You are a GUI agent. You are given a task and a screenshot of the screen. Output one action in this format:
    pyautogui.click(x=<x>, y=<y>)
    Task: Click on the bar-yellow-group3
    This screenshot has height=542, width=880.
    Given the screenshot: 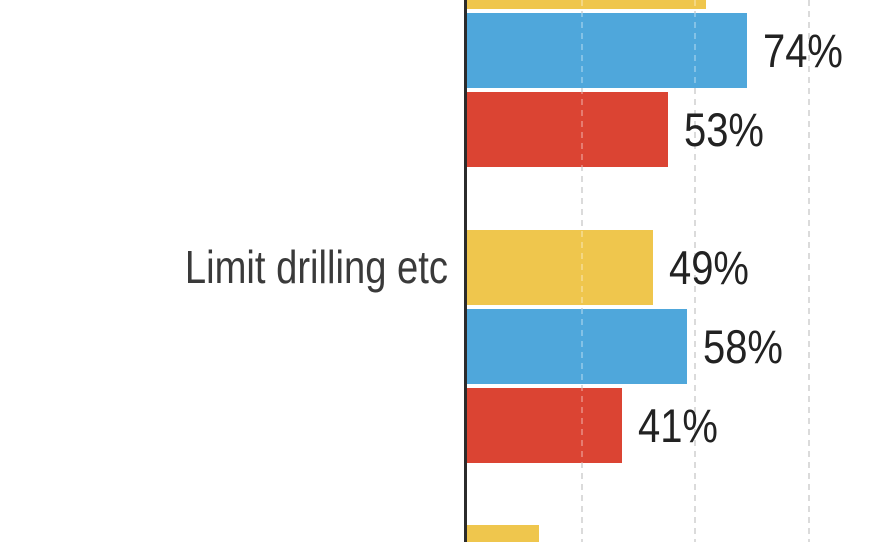 What is the action you would take?
    pyautogui.click(x=503, y=533)
    